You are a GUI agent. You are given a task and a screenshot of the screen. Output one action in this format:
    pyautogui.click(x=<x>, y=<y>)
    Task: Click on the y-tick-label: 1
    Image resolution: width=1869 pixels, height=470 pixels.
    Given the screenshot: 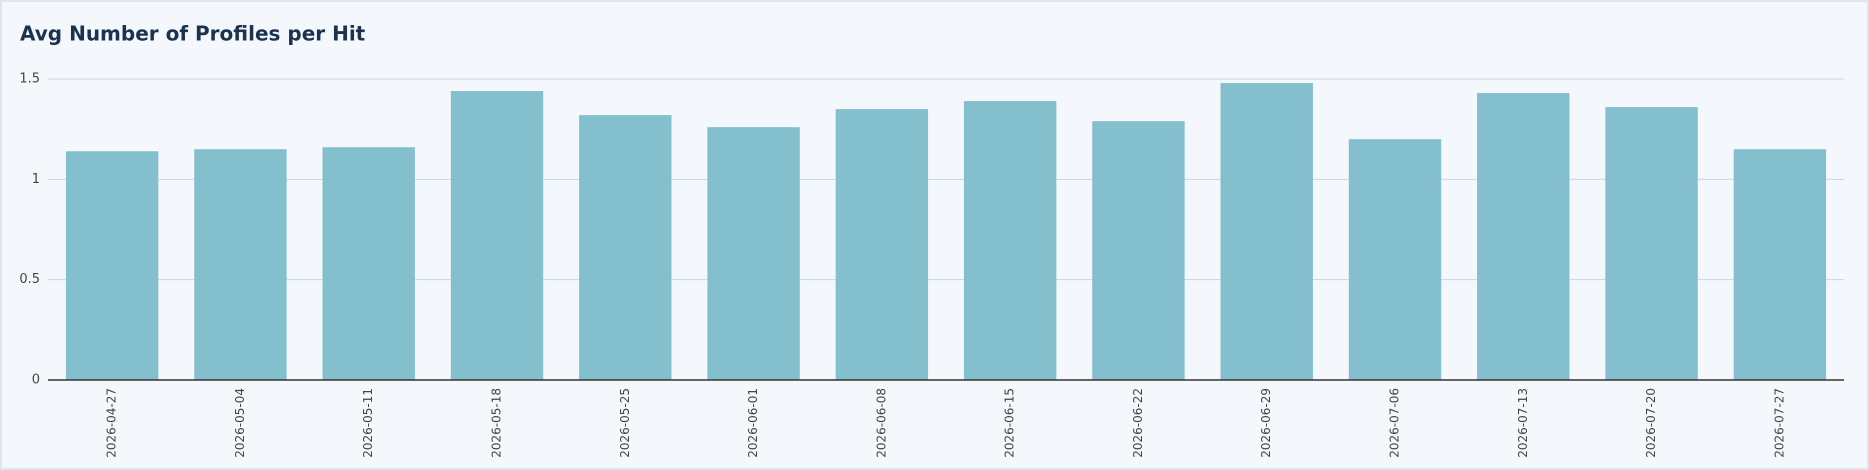 What is the action you would take?
    pyautogui.click(x=36, y=179)
    